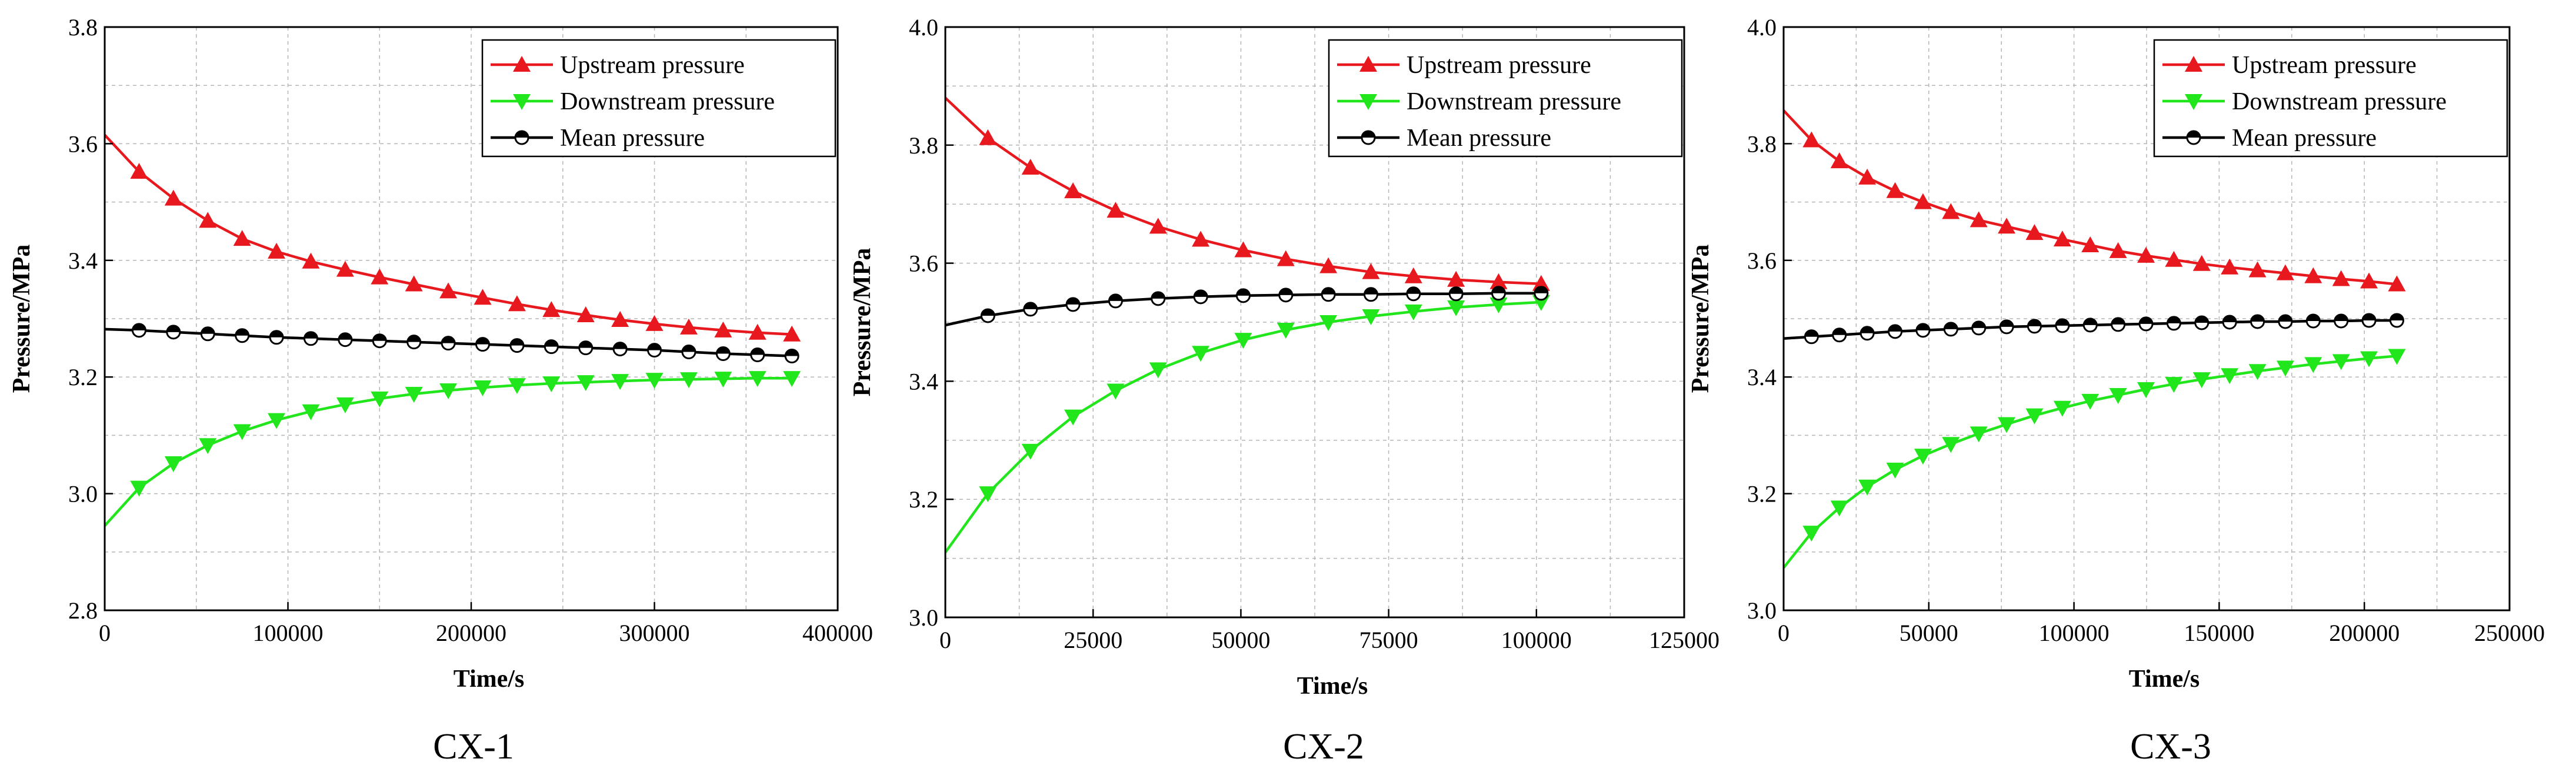  I want to click on series-line-downstream, so click(2089, 462).